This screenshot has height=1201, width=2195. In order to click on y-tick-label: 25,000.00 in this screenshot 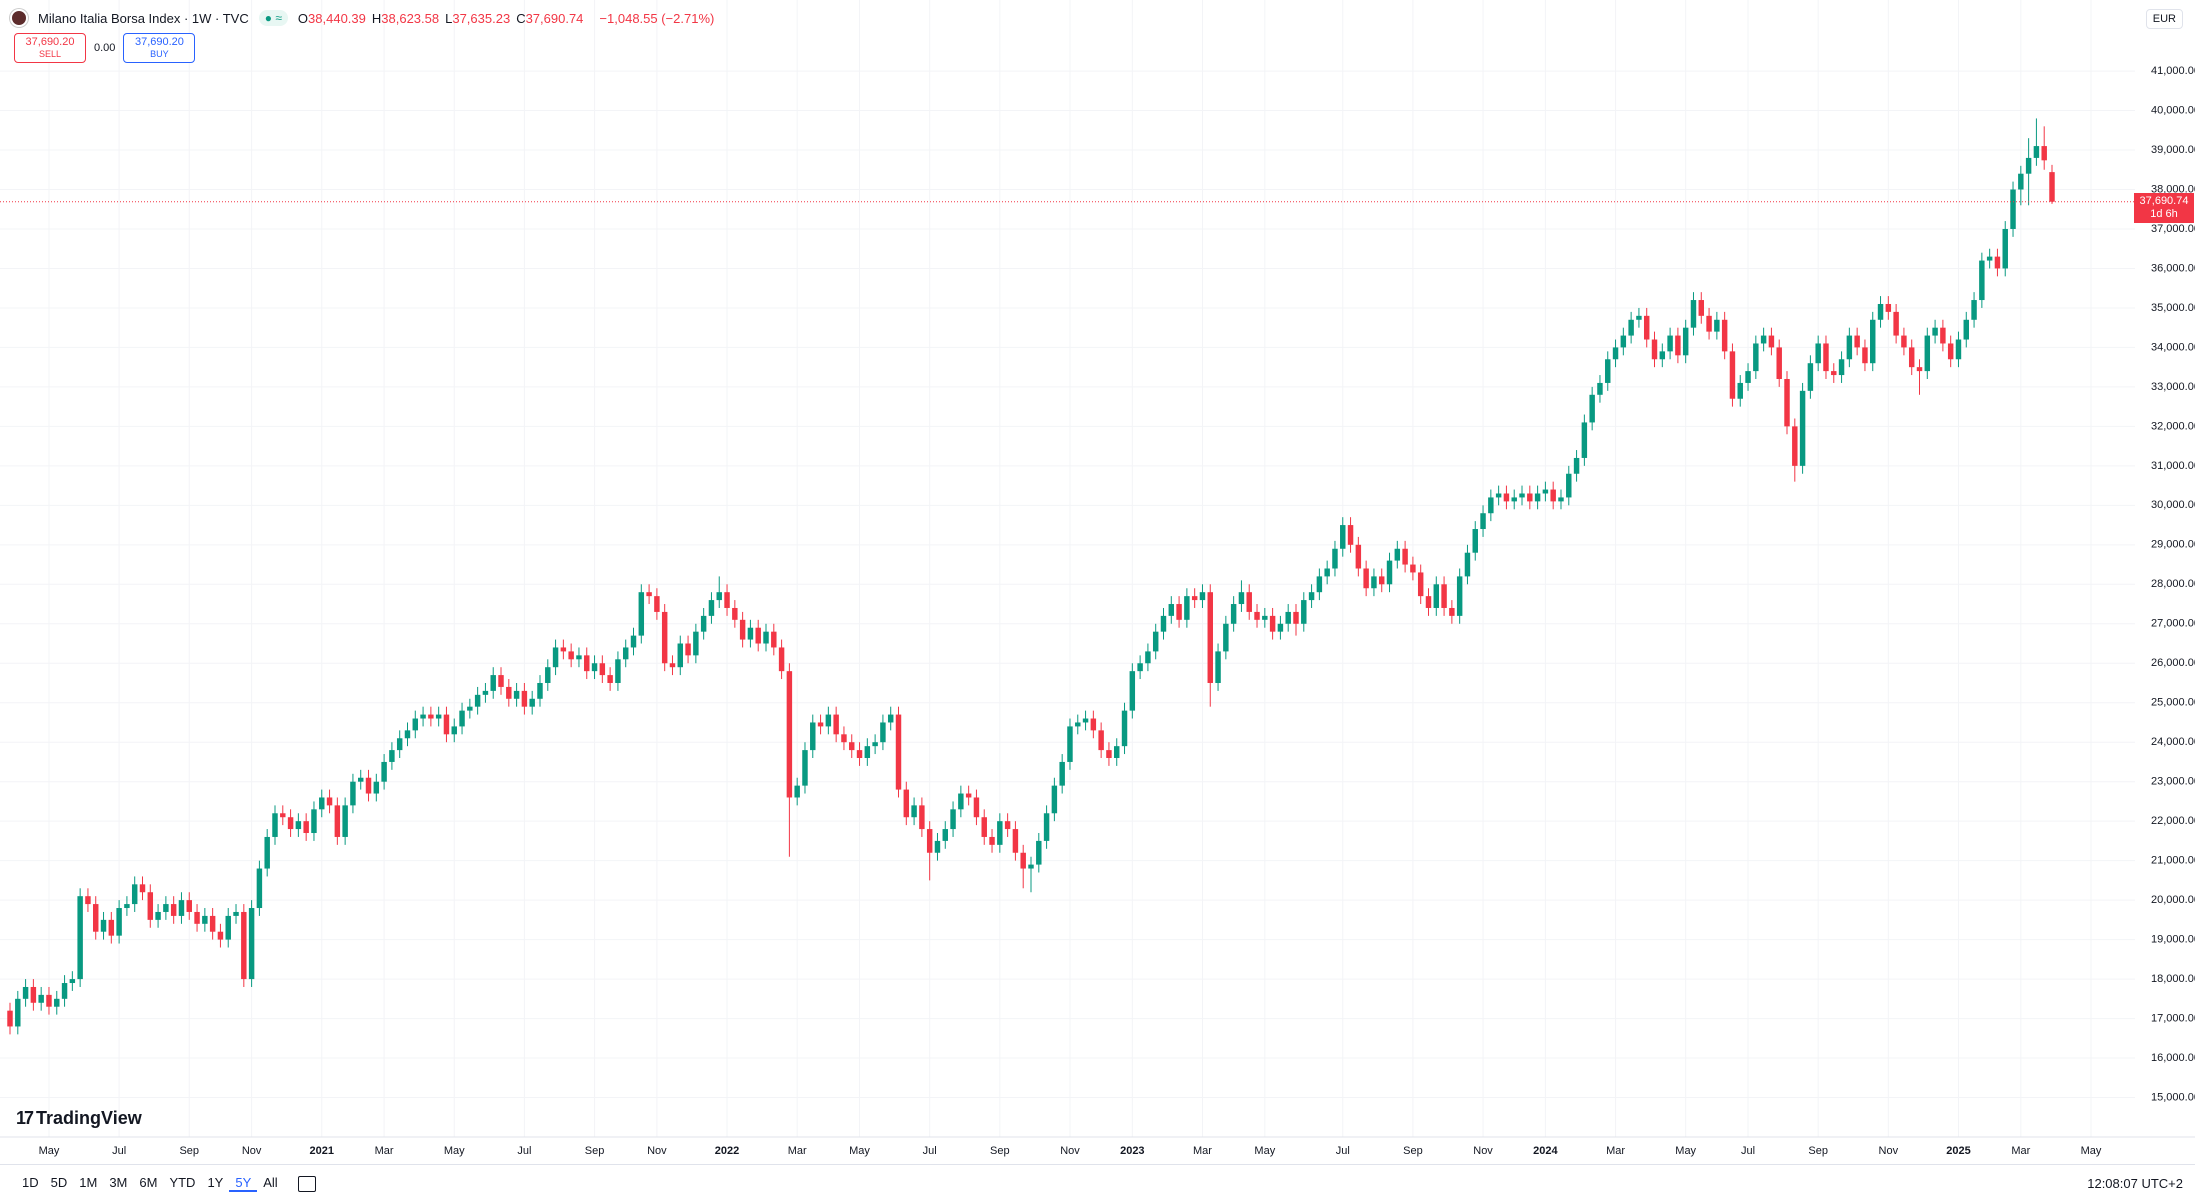, I will do `click(2173, 703)`.